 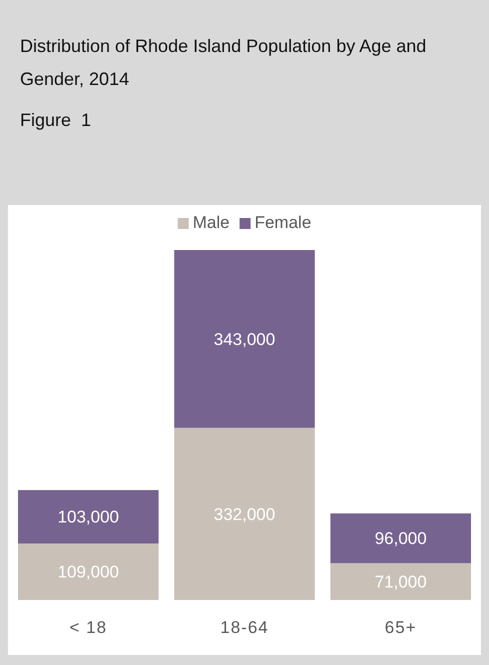 What do you see at coordinates (244, 627) in the screenshot?
I see `x-tick-label: 18-64` at bounding box center [244, 627].